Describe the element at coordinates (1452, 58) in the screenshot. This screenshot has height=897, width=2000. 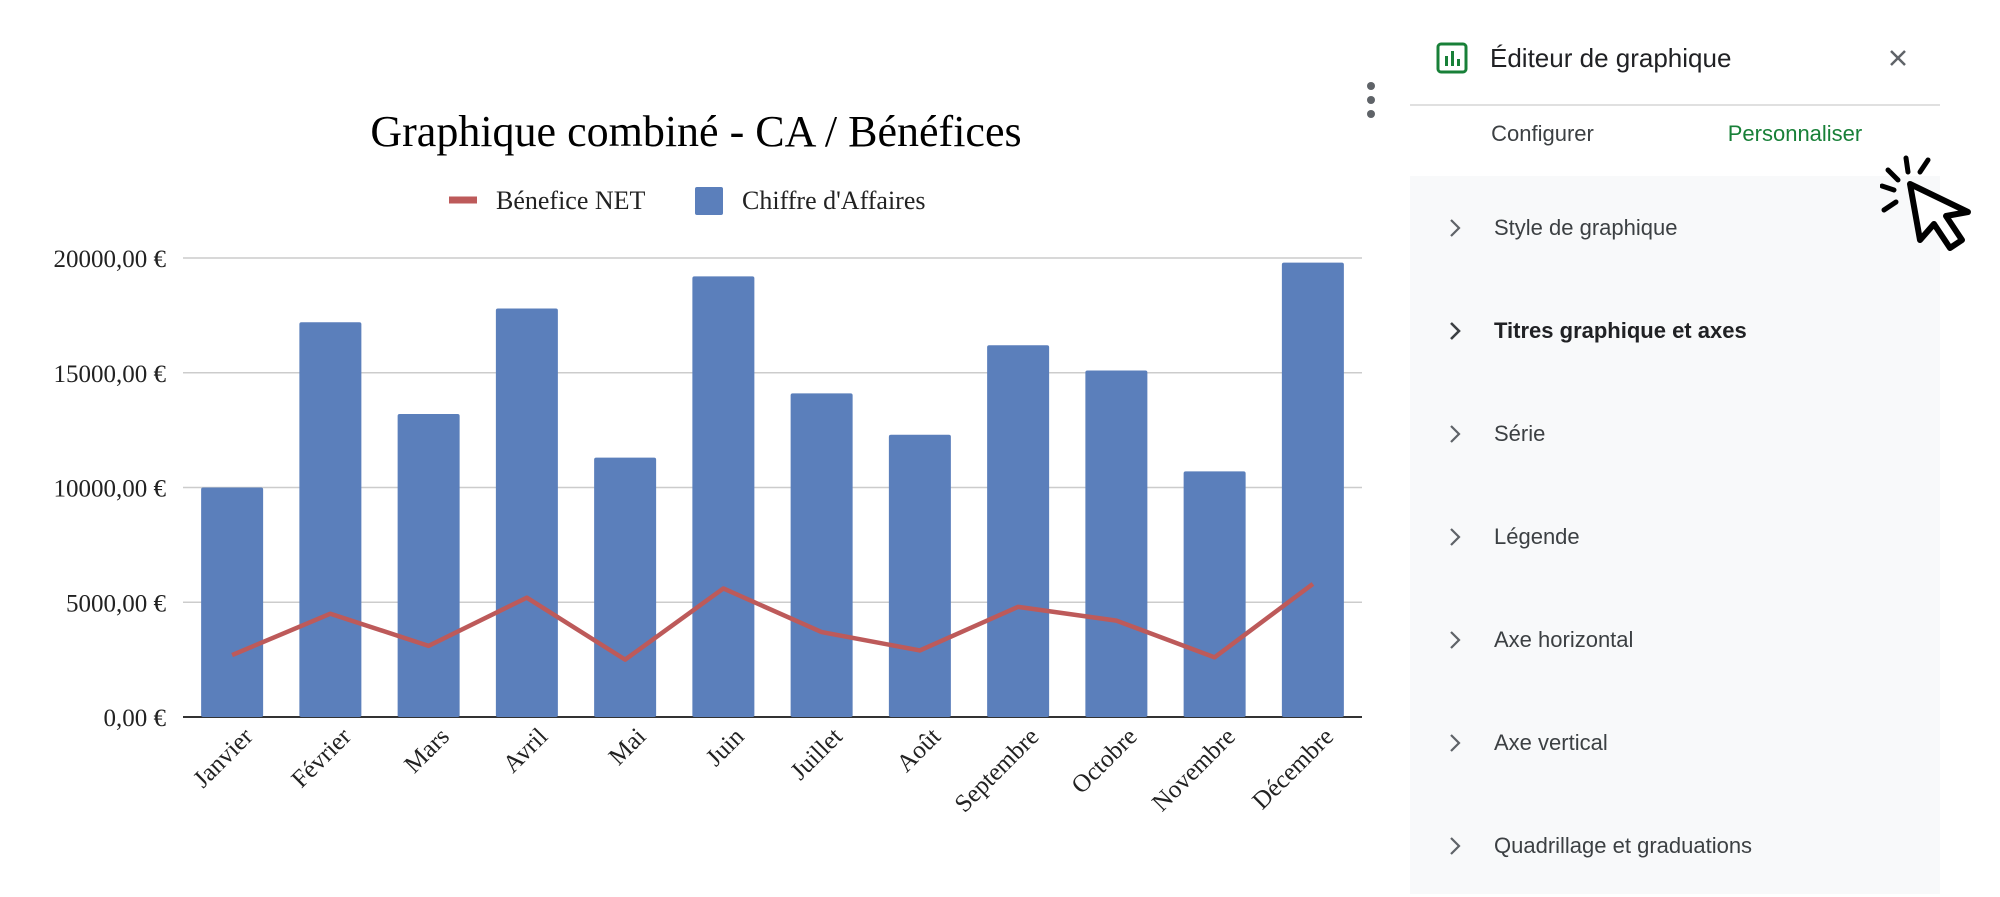
I see `chart-icon` at that location.